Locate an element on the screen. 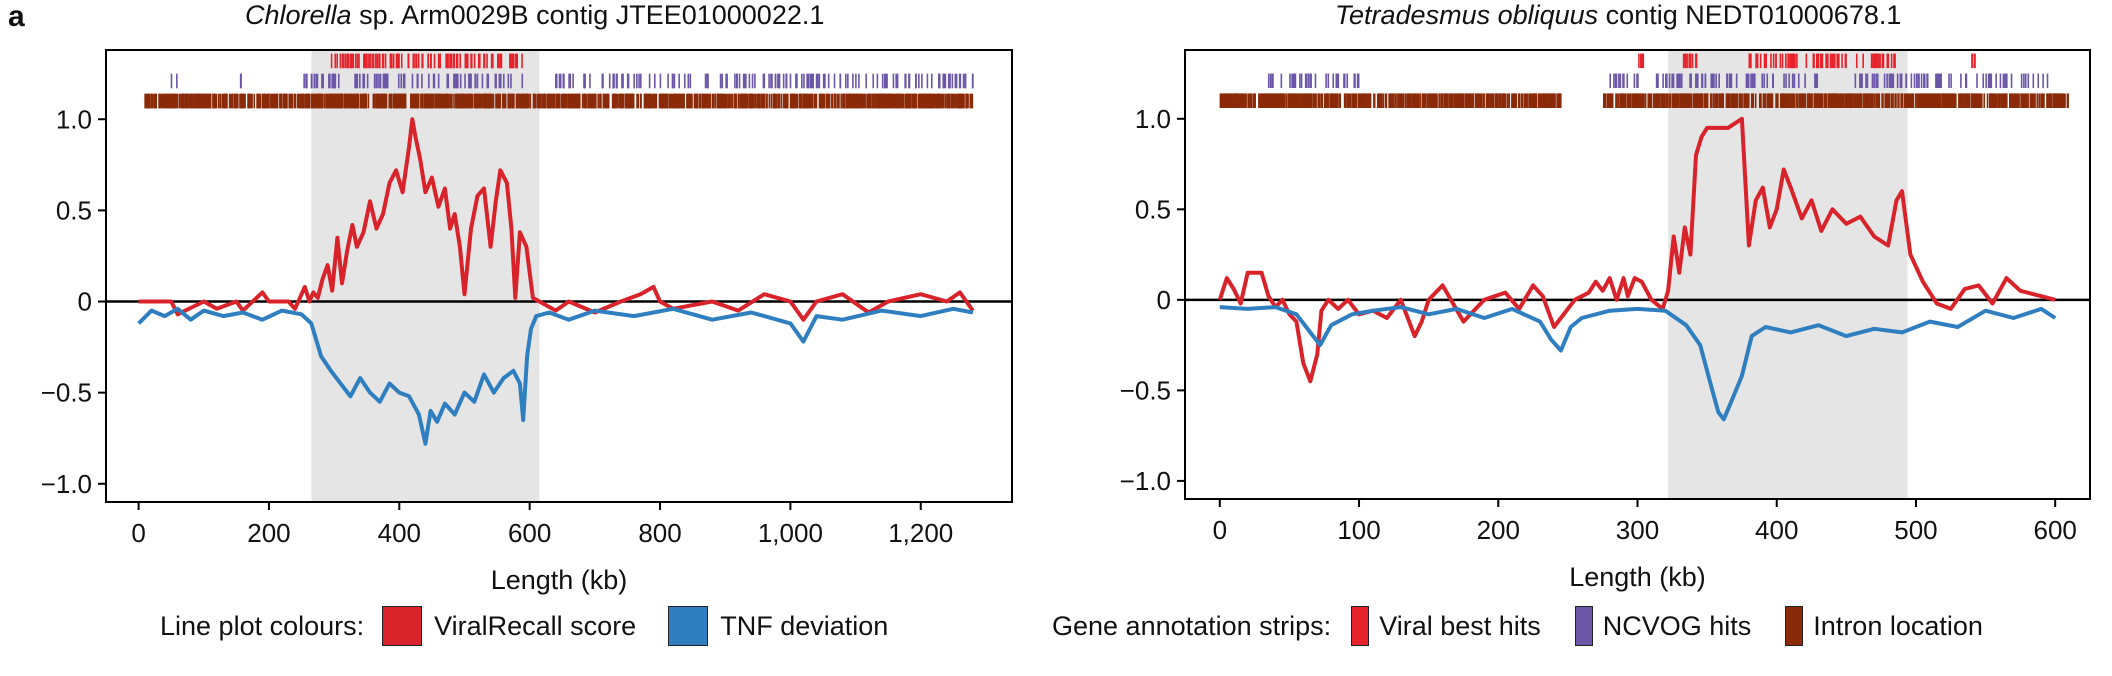 The image size is (2112, 676). legend-strip-title: Gene annotation strips: is located at coordinates (1192, 625).